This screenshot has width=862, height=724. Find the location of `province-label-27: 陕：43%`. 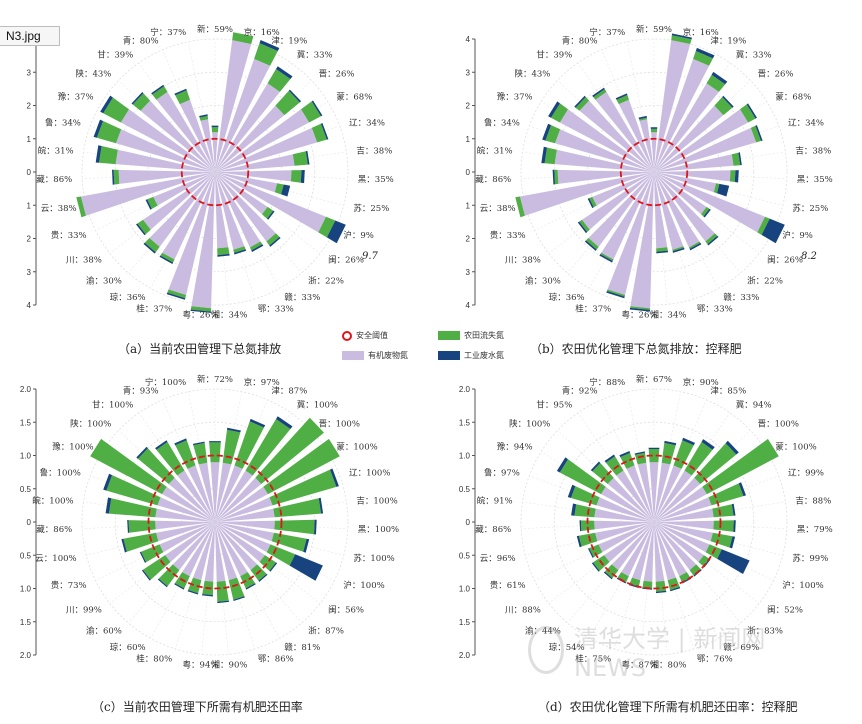

province-label-27: 陕：43% is located at coordinates (532, 74).